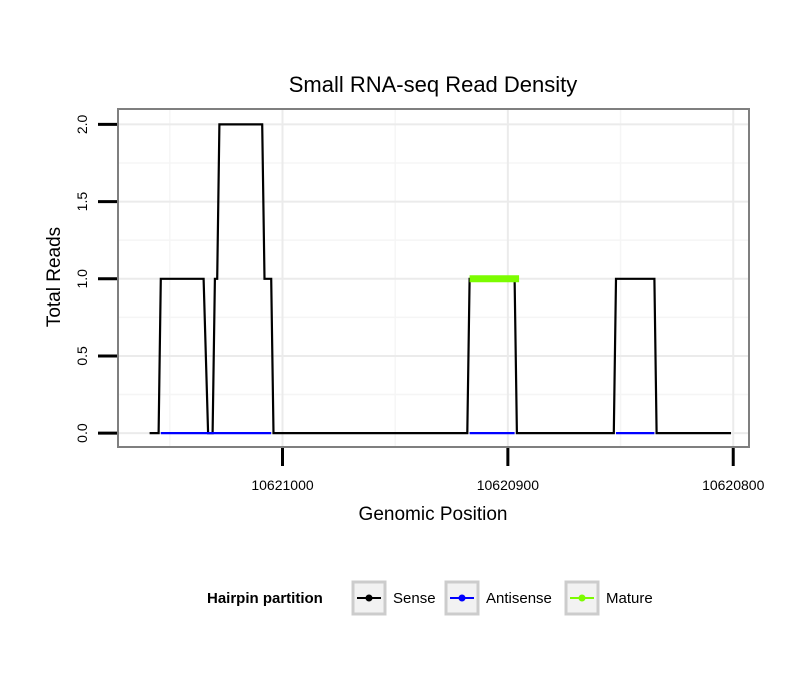  What do you see at coordinates (414, 598) in the screenshot?
I see `legend-label-sense: Sense` at bounding box center [414, 598].